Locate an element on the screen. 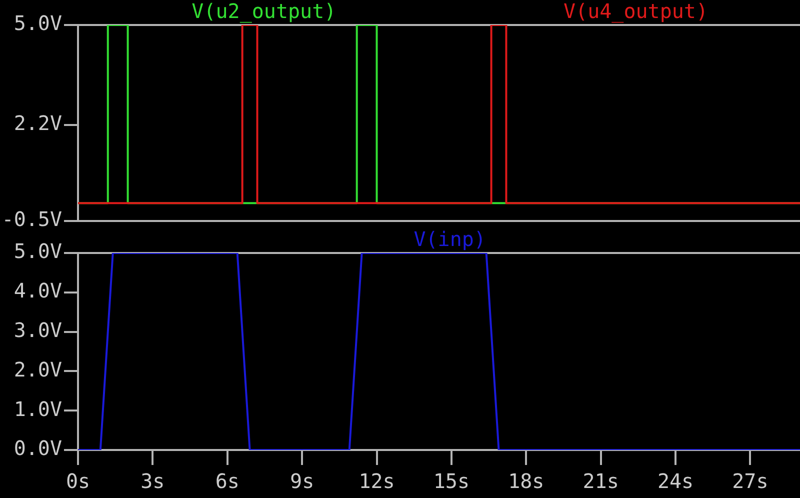  y-tick-label: 1.0V is located at coordinates (38, 408).